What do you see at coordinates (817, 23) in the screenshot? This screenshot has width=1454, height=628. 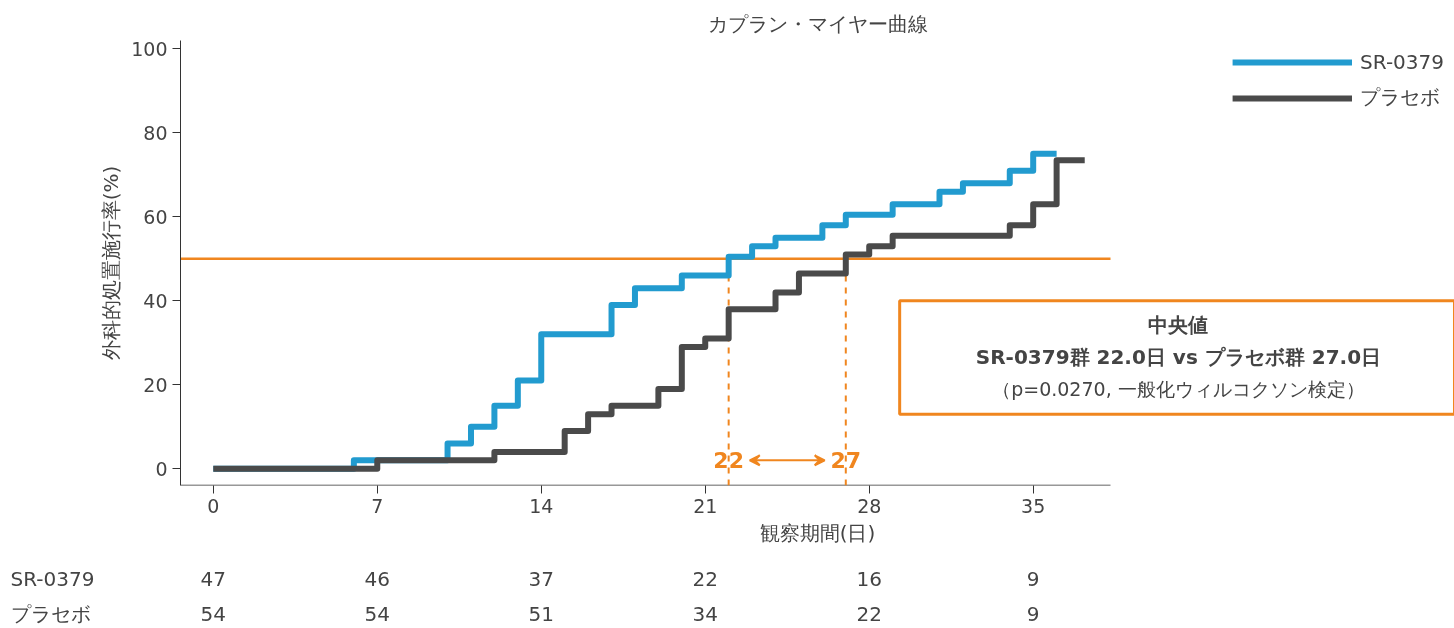 I see `chart-title: カプラン・マイヤー曲線` at bounding box center [817, 23].